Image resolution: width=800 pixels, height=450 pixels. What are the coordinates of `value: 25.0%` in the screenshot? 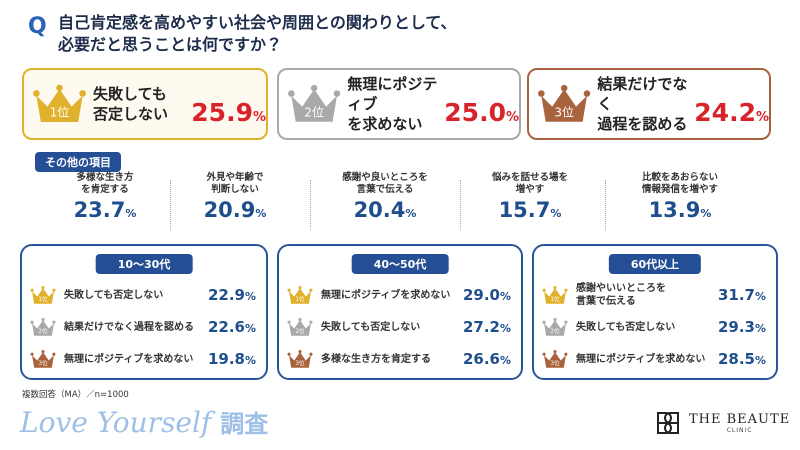 It's located at (481, 112).